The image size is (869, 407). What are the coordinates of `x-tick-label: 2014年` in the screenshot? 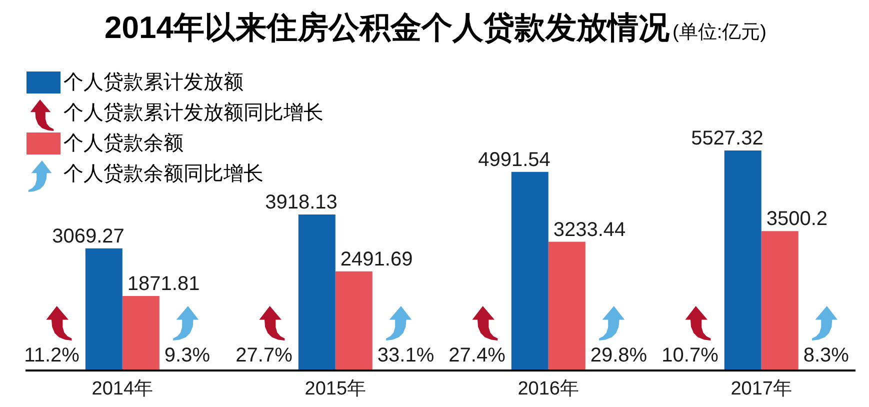 It's located at (123, 389).